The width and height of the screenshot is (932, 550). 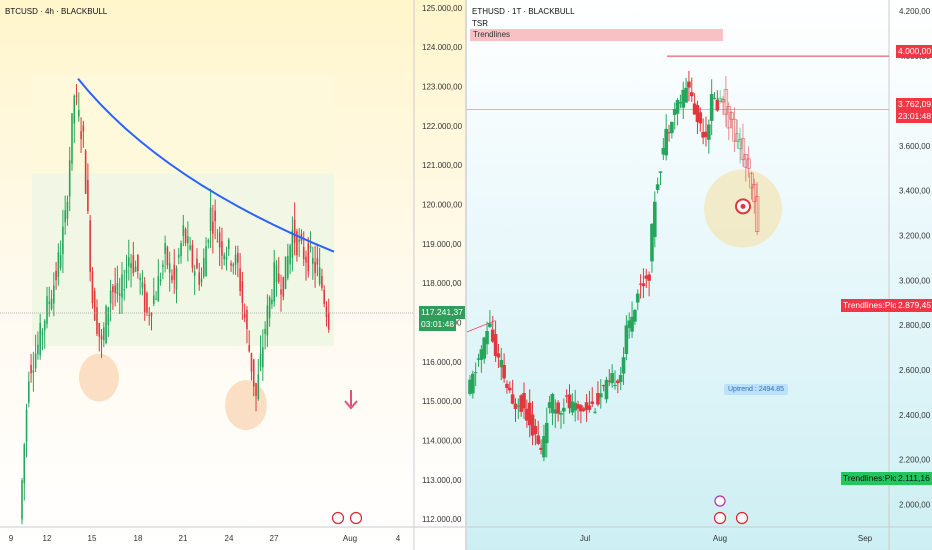 What do you see at coordinates (356, 518) in the screenshot?
I see `us-flag-event-icon` at bounding box center [356, 518].